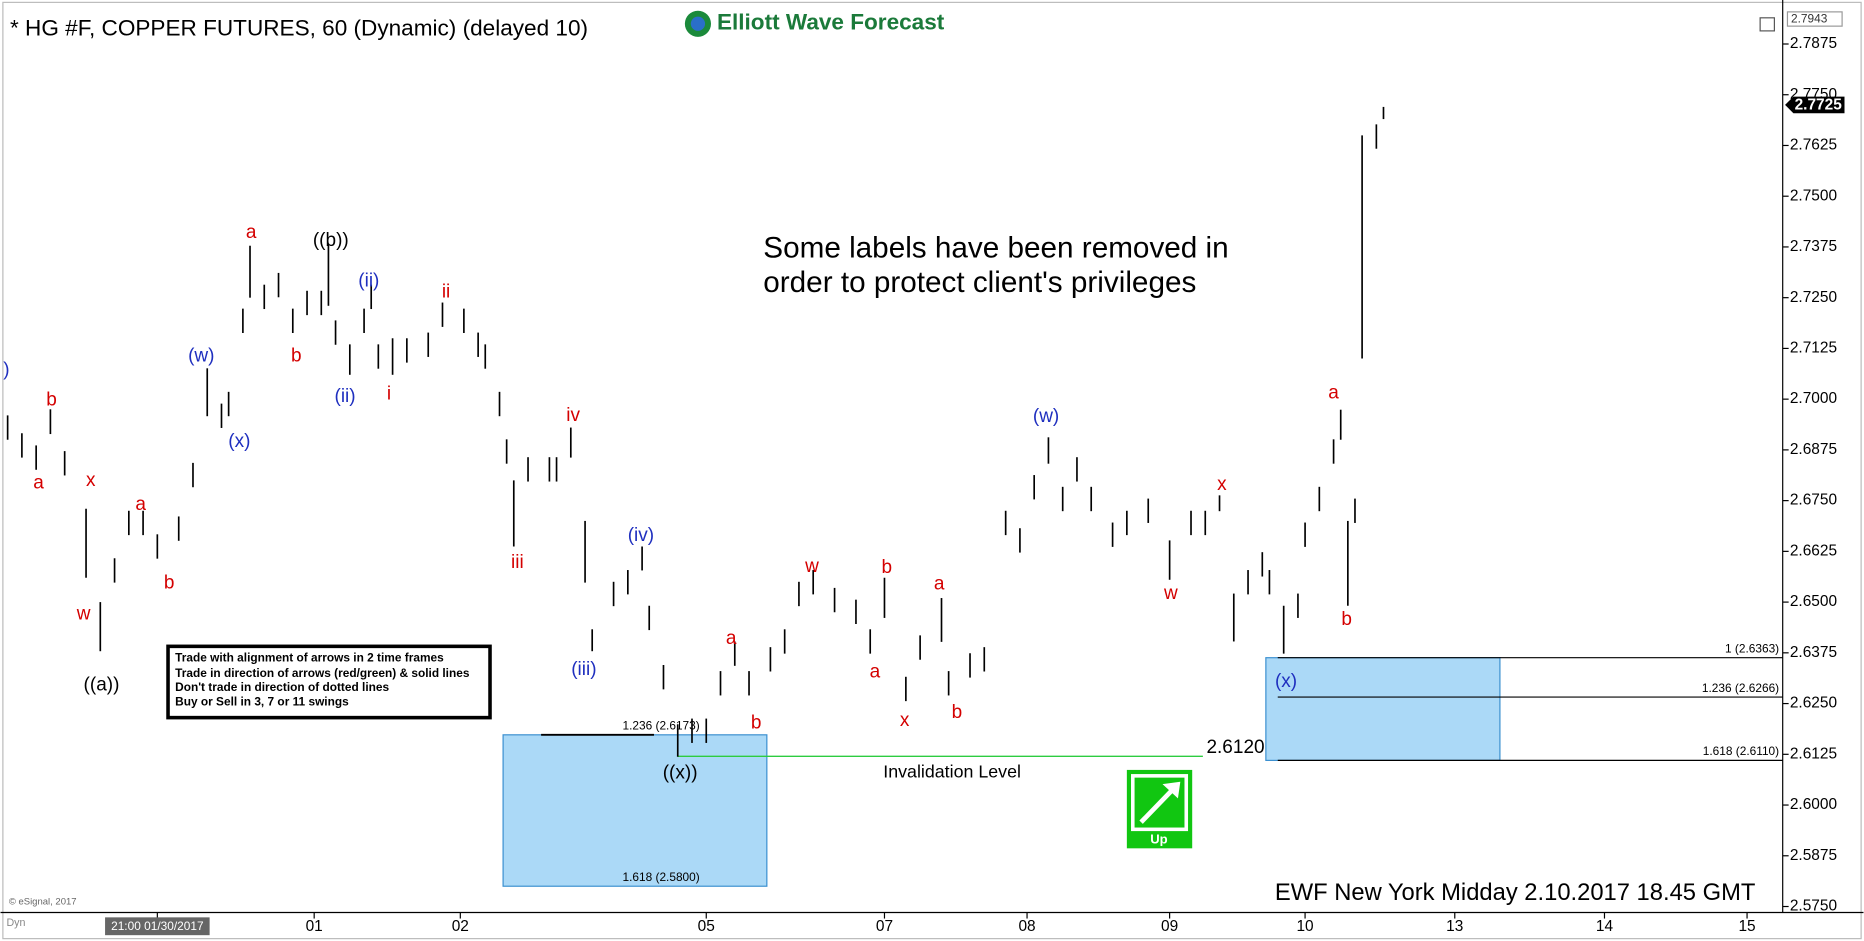 This screenshot has width=1864, height=941. Describe the element at coordinates (6, 370) in the screenshot. I see `wave-label: )` at that location.